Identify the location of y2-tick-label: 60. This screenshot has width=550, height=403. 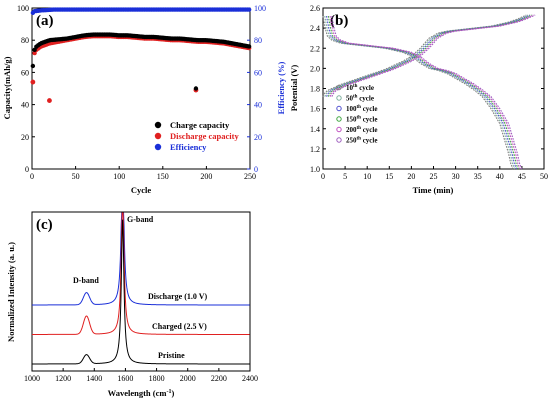
(258, 72).